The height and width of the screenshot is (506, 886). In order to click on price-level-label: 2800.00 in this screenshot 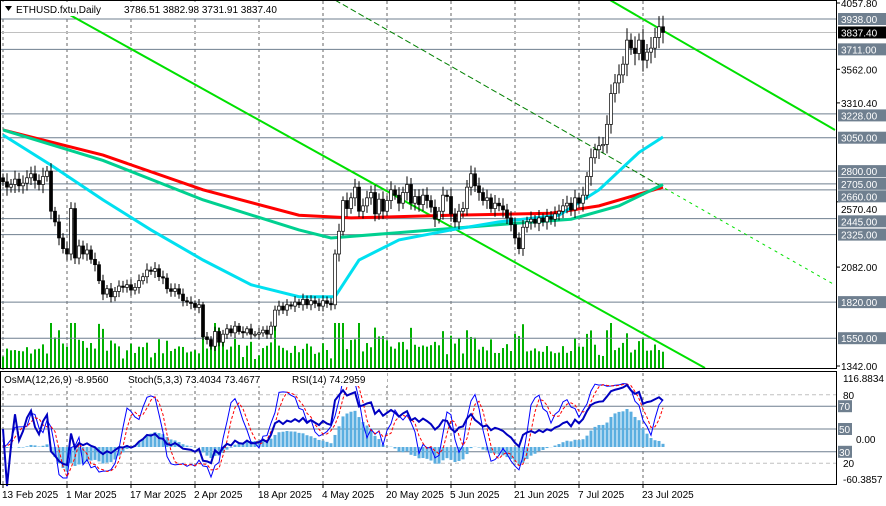, I will do `click(859, 172)`.